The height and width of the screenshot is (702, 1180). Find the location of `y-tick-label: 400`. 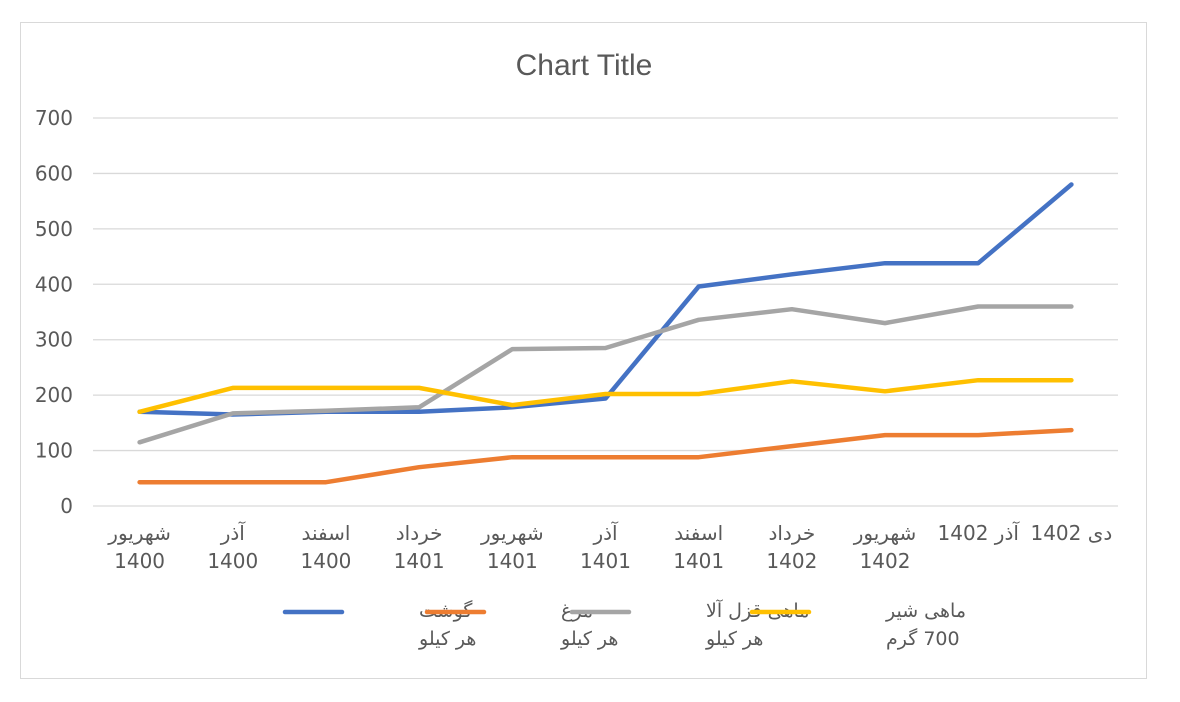

y-tick-label: 400 is located at coordinates (54, 284).